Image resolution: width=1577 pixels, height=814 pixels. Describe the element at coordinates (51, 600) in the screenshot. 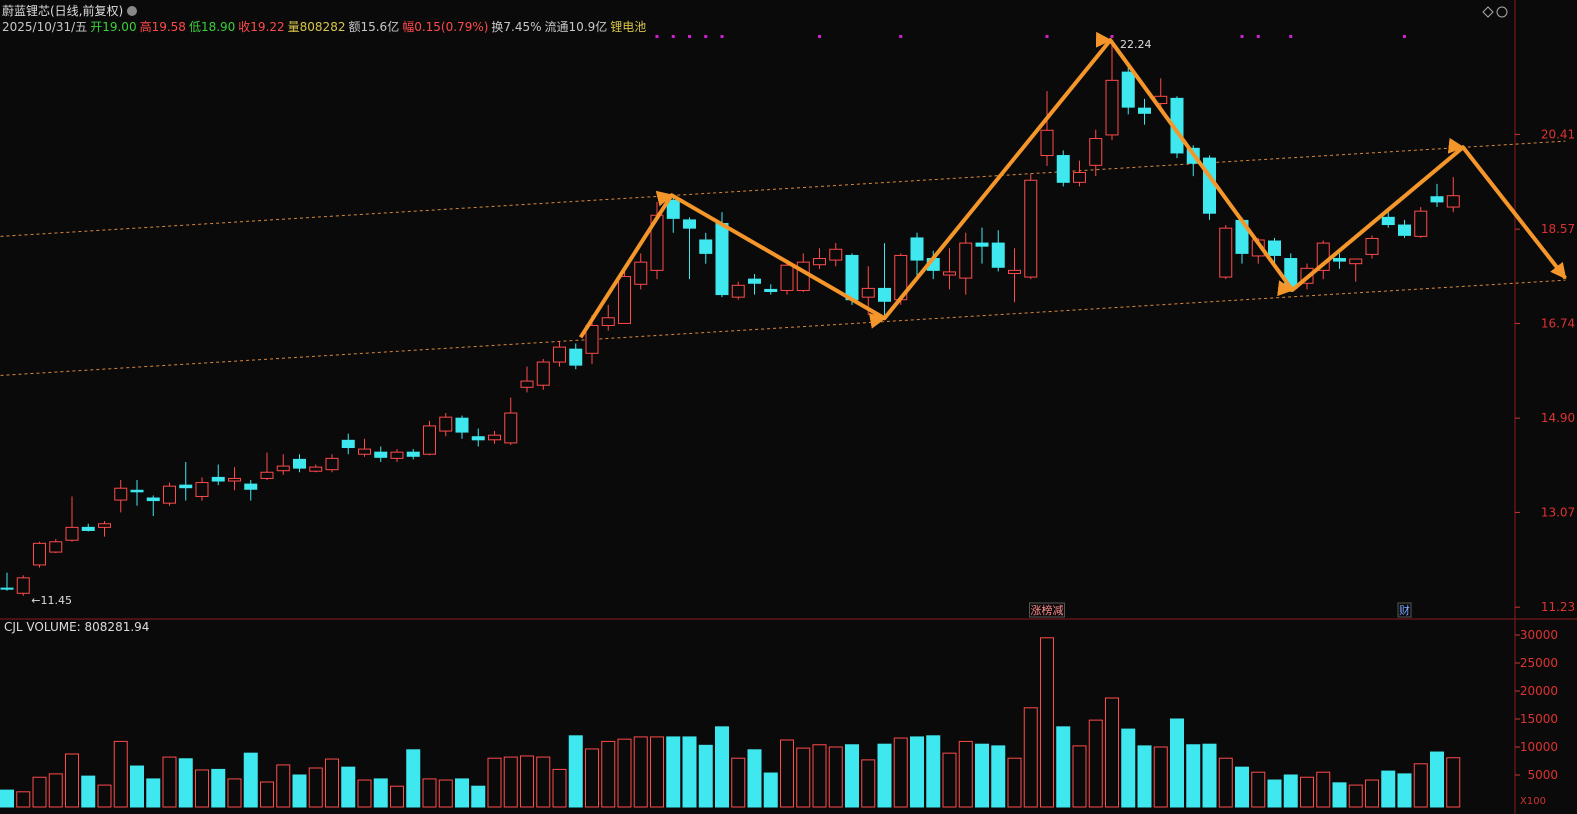

I see `price-annotation: ←11.45` at that location.